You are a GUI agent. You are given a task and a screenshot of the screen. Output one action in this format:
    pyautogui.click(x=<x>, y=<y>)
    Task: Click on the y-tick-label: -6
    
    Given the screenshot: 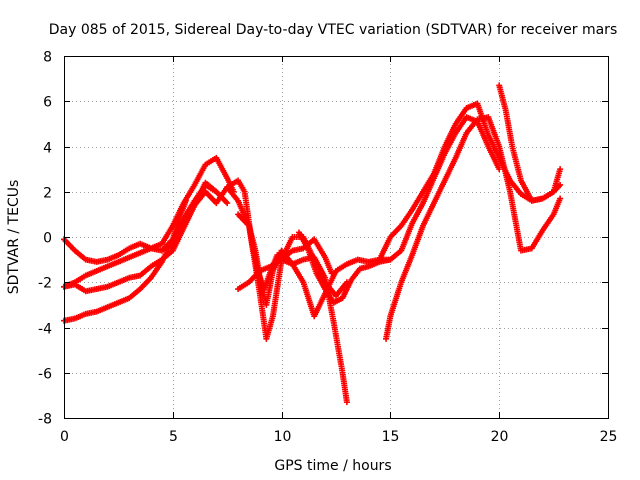 What is the action you would take?
    pyautogui.click(x=45, y=375)
    